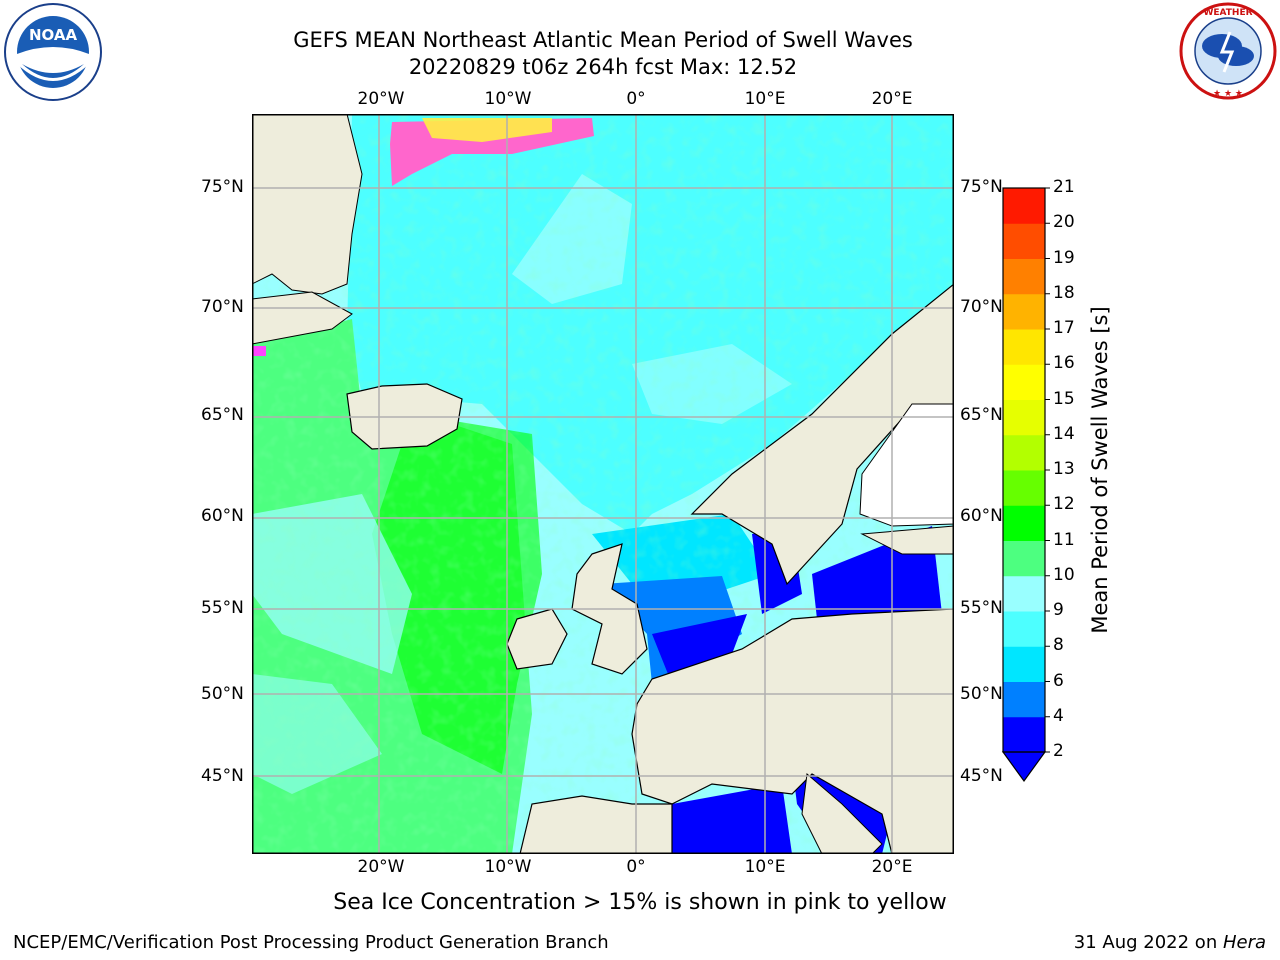 Image resolution: width=1280 pixels, height=960 pixels. Describe the element at coordinates (1064, 539) in the screenshot. I see `colorbar-tick-label: 11` at that location.